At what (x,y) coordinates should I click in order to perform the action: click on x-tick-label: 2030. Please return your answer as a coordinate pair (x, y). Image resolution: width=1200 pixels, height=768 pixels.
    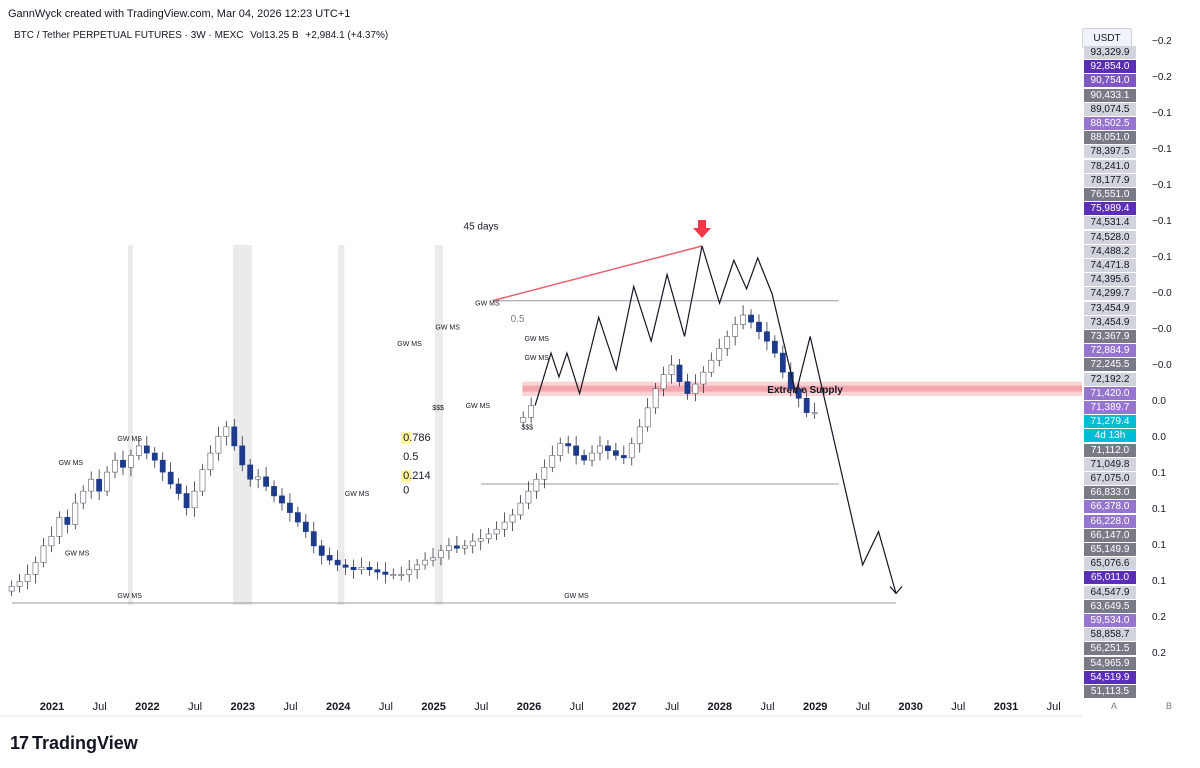
    Looking at the image, I should click on (910, 707).